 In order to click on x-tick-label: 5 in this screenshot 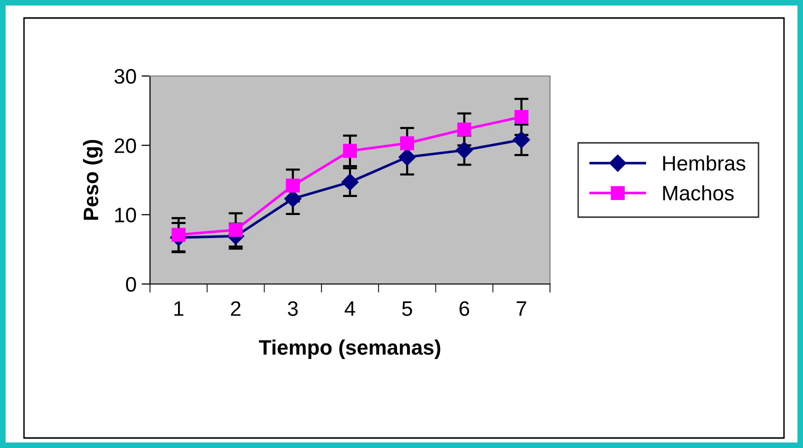, I will do `click(407, 308)`.